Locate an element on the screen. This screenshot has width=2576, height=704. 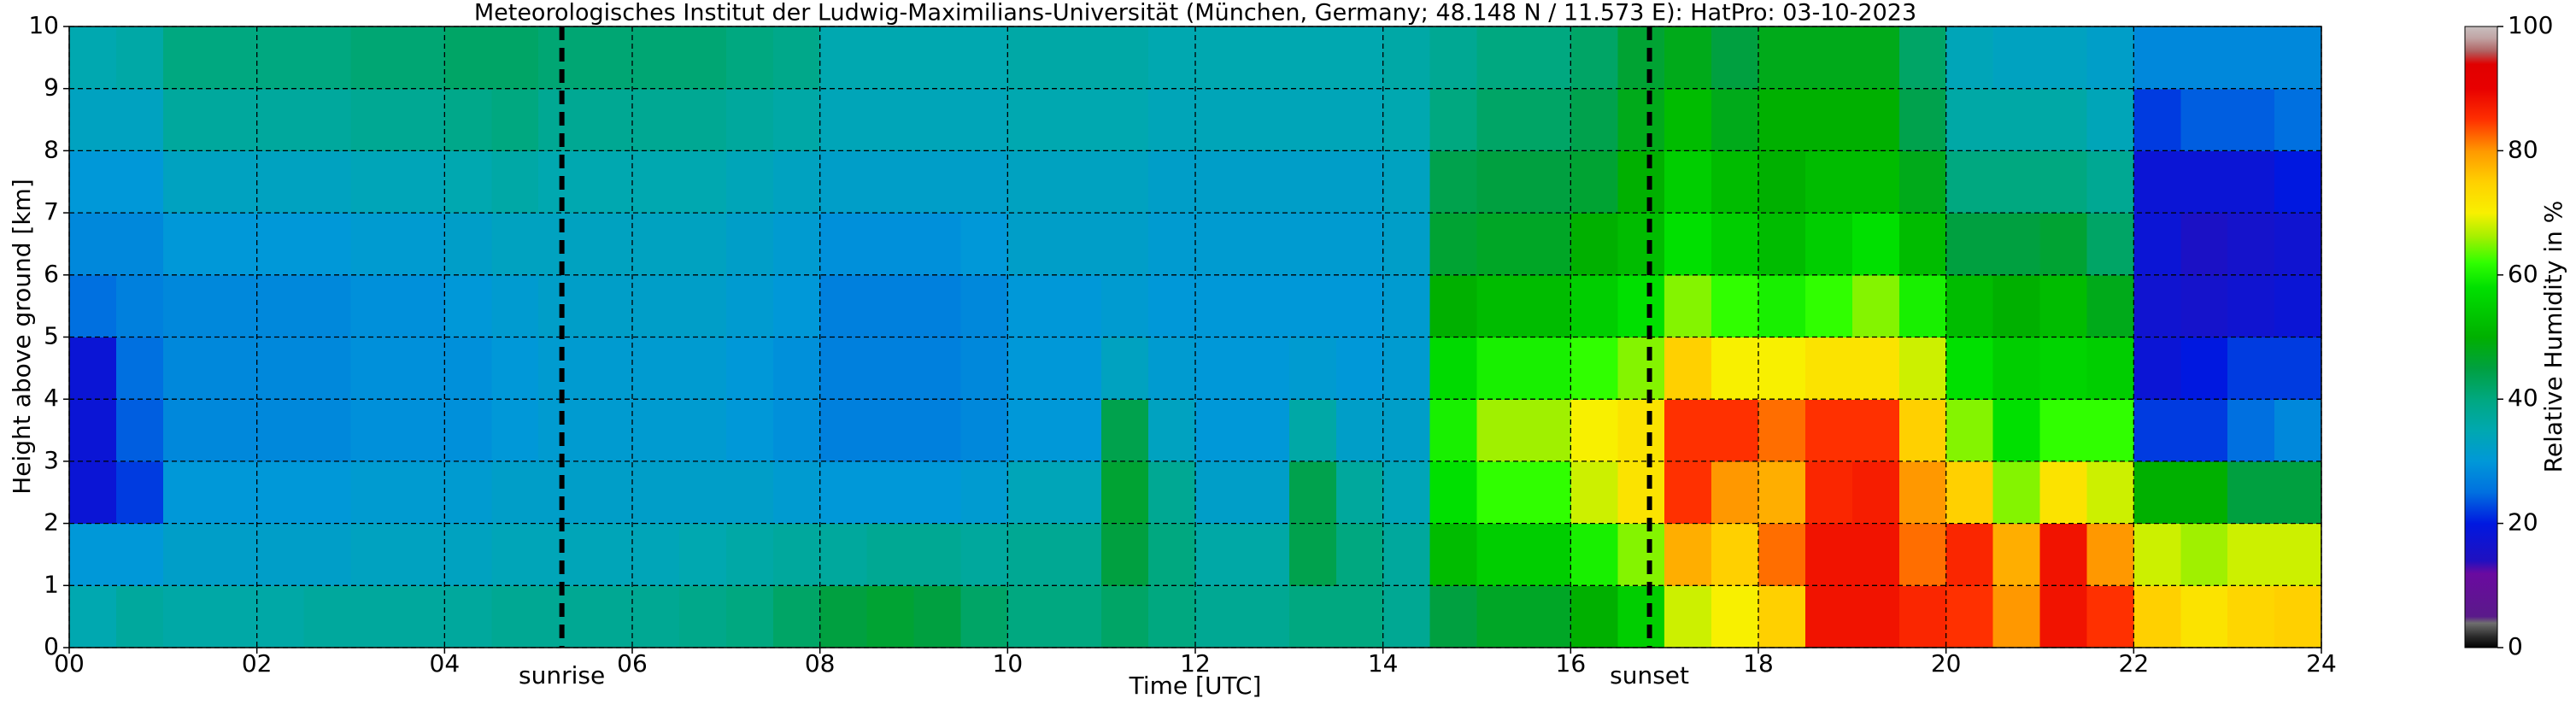
y-axis-label: Height above ground [km] is located at coordinates (22, 337).